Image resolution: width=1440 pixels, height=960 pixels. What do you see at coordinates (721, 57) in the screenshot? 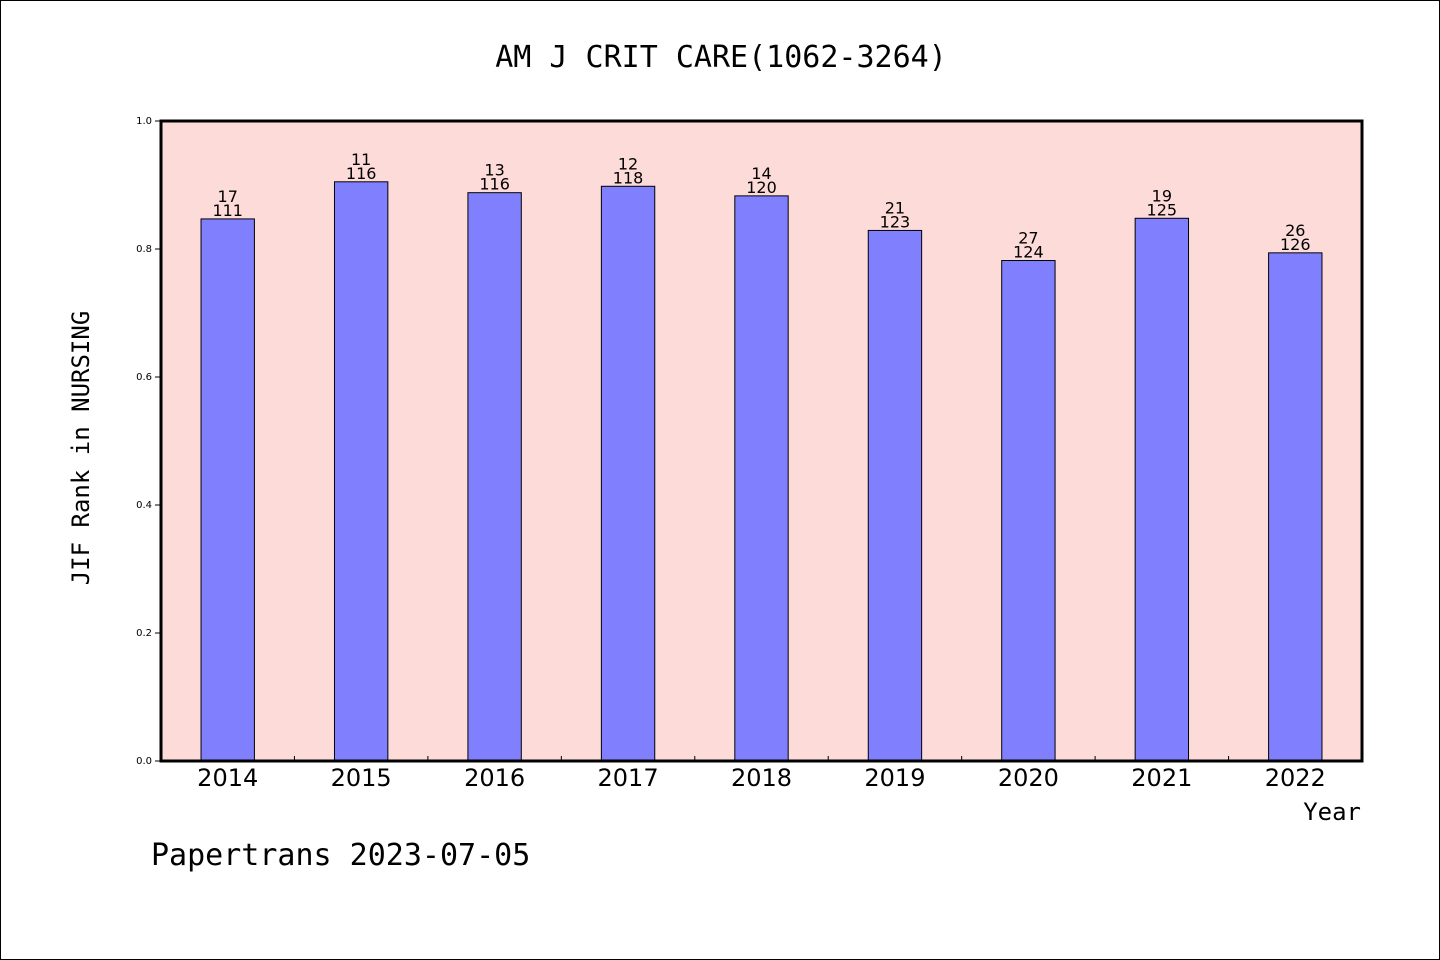
I see `chart-title: AM J CRIT CARE(1062-3264)` at bounding box center [721, 57].